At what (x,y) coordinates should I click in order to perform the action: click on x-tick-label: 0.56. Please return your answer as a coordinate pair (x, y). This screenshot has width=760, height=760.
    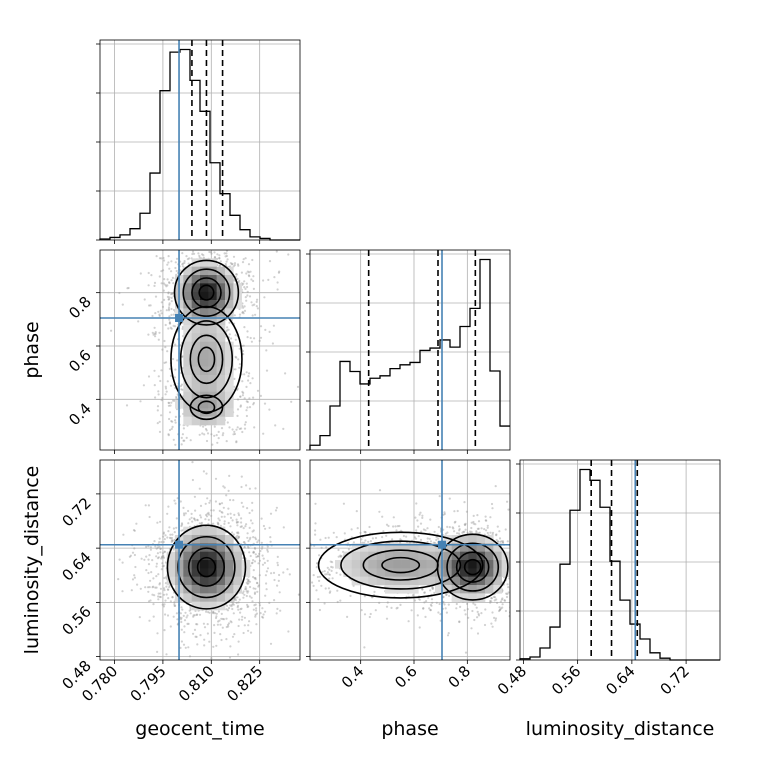
    Looking at the image, I should click on (566, 680).